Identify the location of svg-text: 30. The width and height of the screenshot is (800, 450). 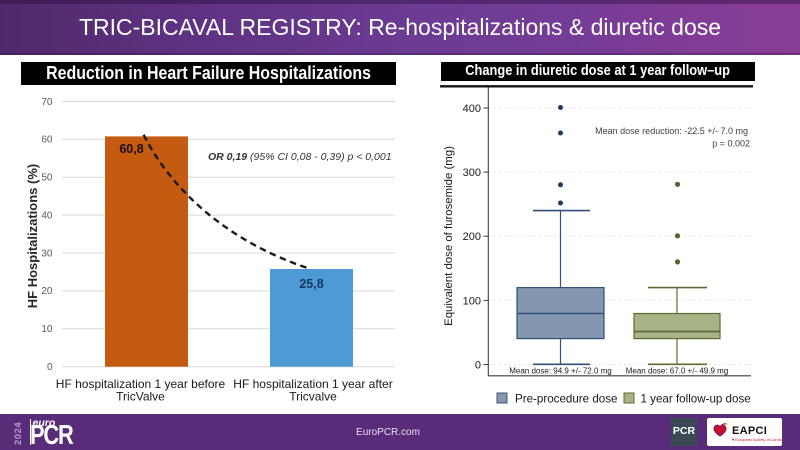
(47, 253).